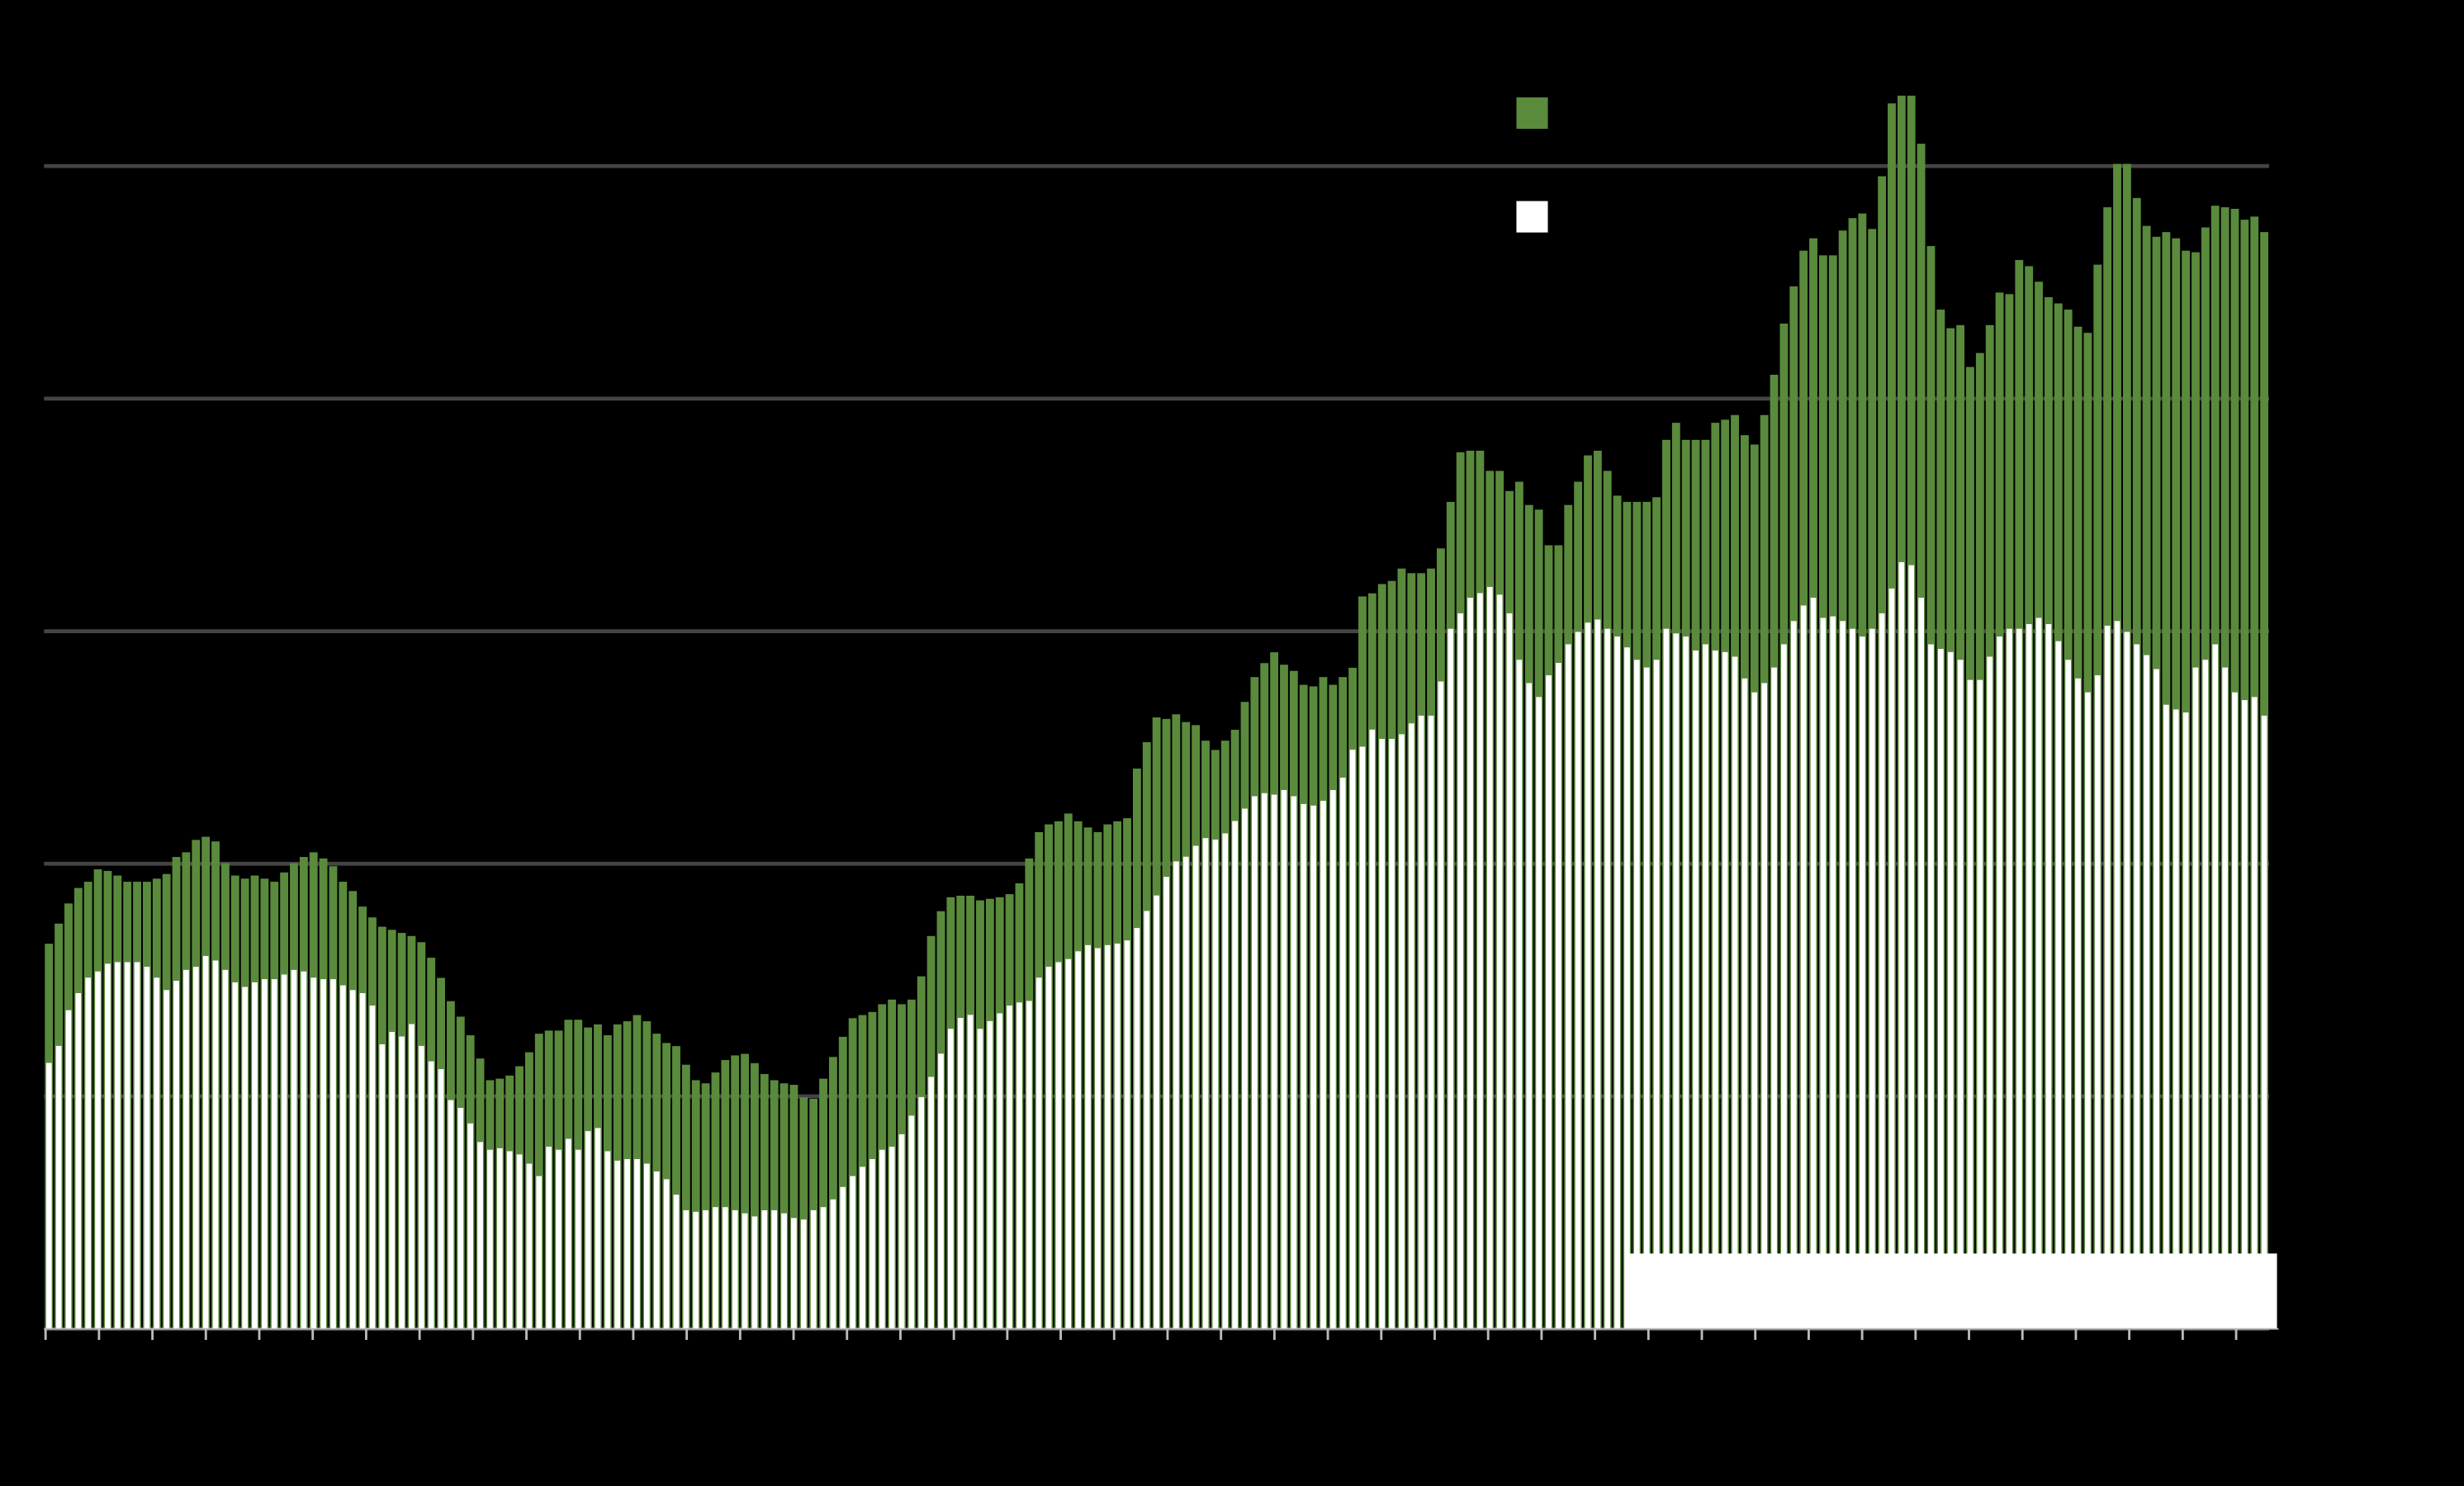  Describe the element at coordinates (1532, 217) in the screenshot. I see `legend-swatch` at that location.